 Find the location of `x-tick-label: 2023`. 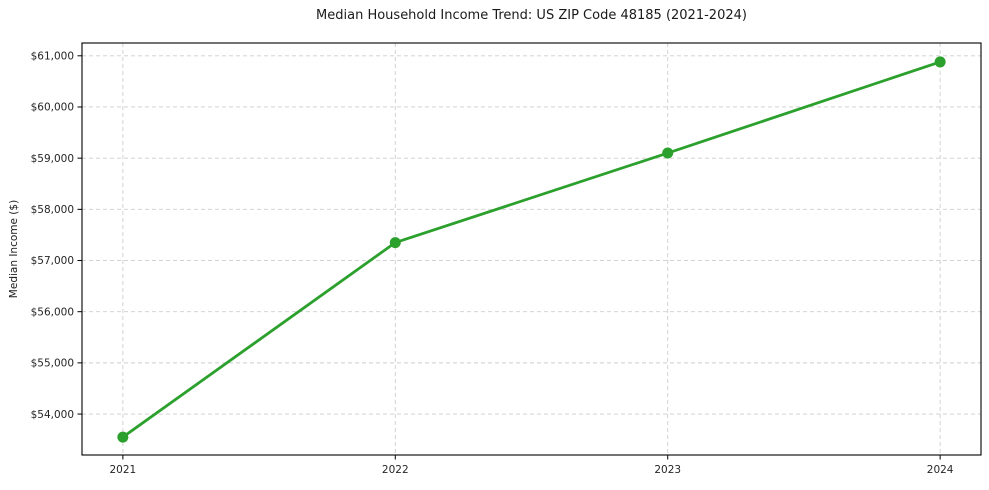

x-tick-label: 2023 is located at coordinates (667, 470).